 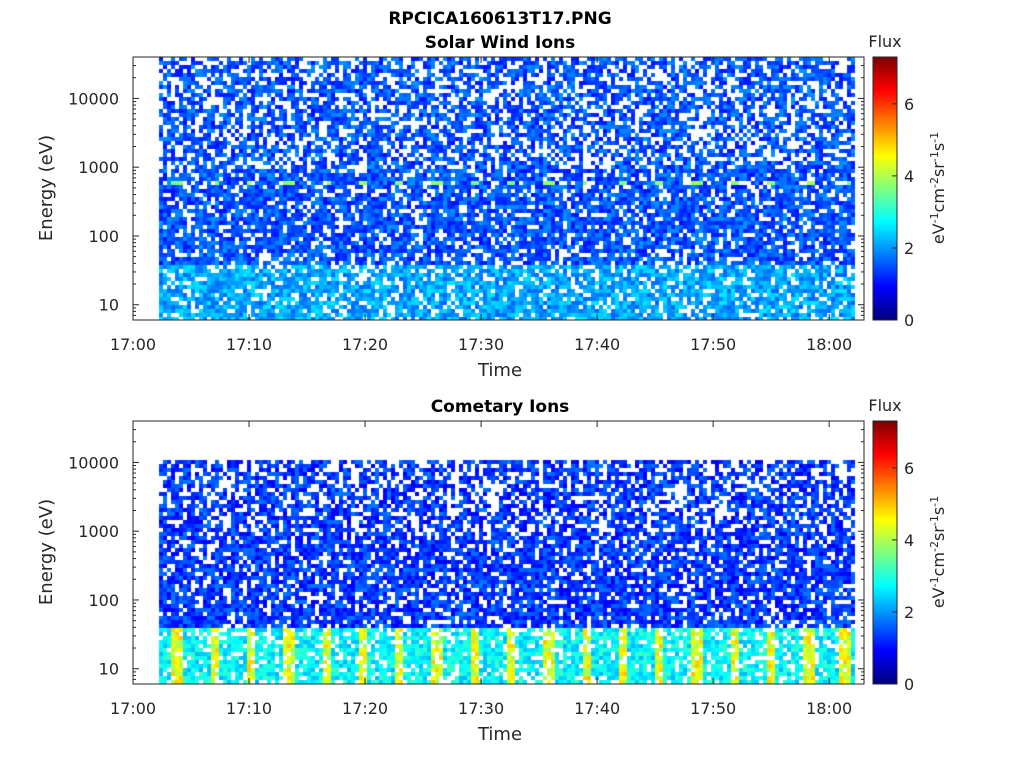 What do you see at coordinates (884, 405) in the screenshot?
I see `cometary-colorbar-title: Flux` at bounding box center [884, 405].